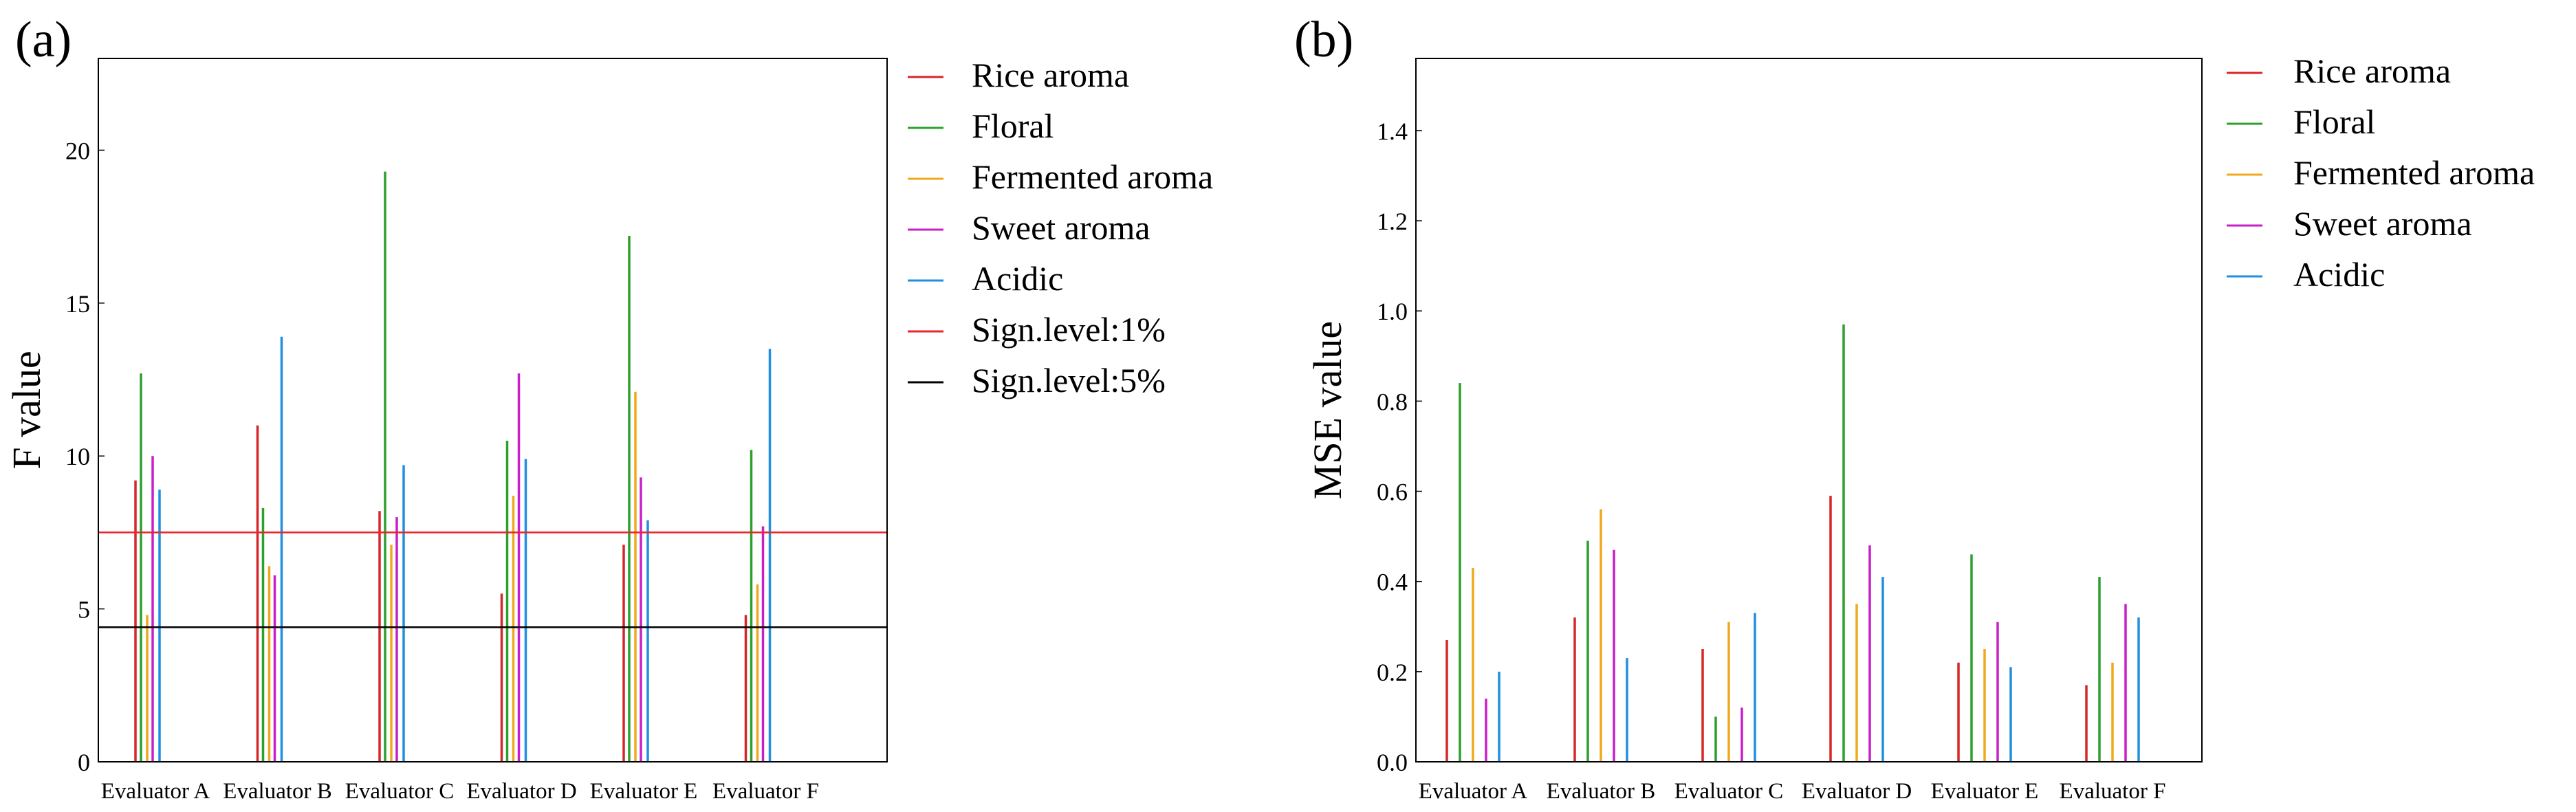  What do you see at coordinates (77, 456) in the screenshot?
I see `y-tick-label: 10` at bounding box center [77, 456].